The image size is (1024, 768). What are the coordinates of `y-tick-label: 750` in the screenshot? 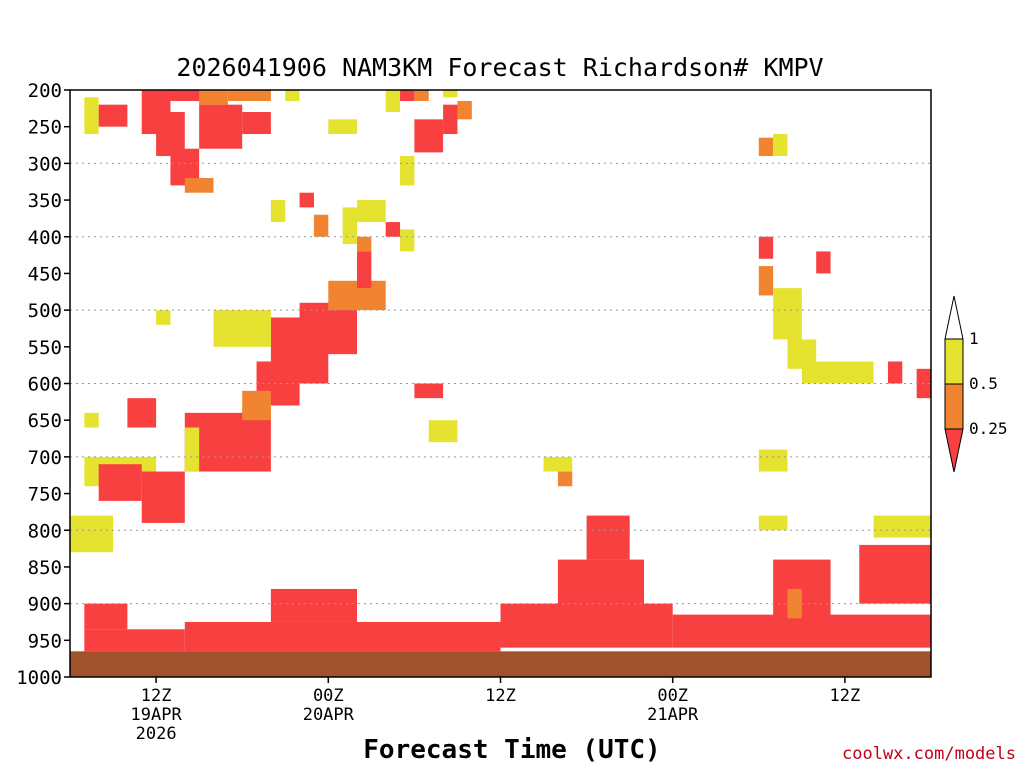 It's located at (45, 495).